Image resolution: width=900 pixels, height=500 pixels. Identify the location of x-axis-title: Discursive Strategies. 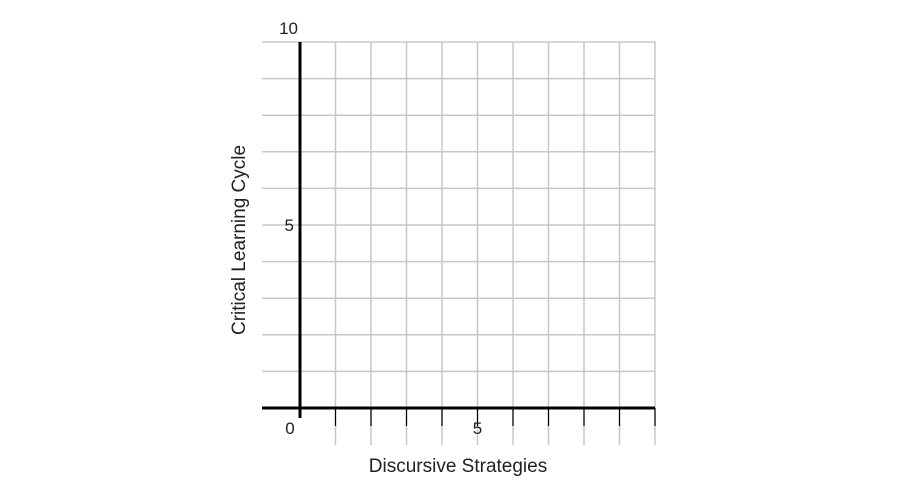
(458, 466).